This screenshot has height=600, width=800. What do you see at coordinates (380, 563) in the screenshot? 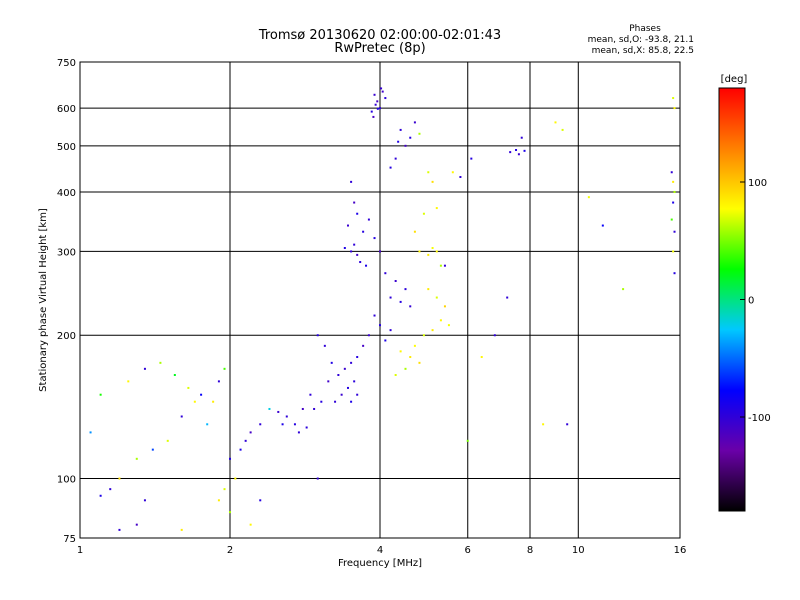
I see `x-axis-label: Frequency [MHz]` at bounding box center [380, 563].